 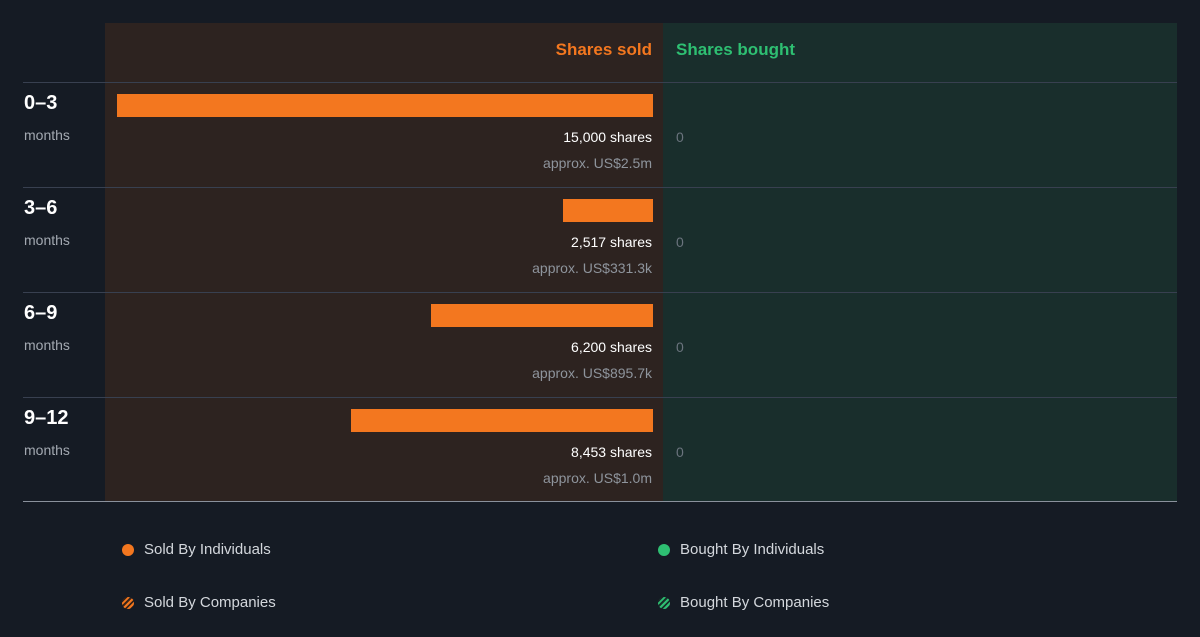 I want to click on approx-value: approx. US$2.5m, so click(x=597, y=163).